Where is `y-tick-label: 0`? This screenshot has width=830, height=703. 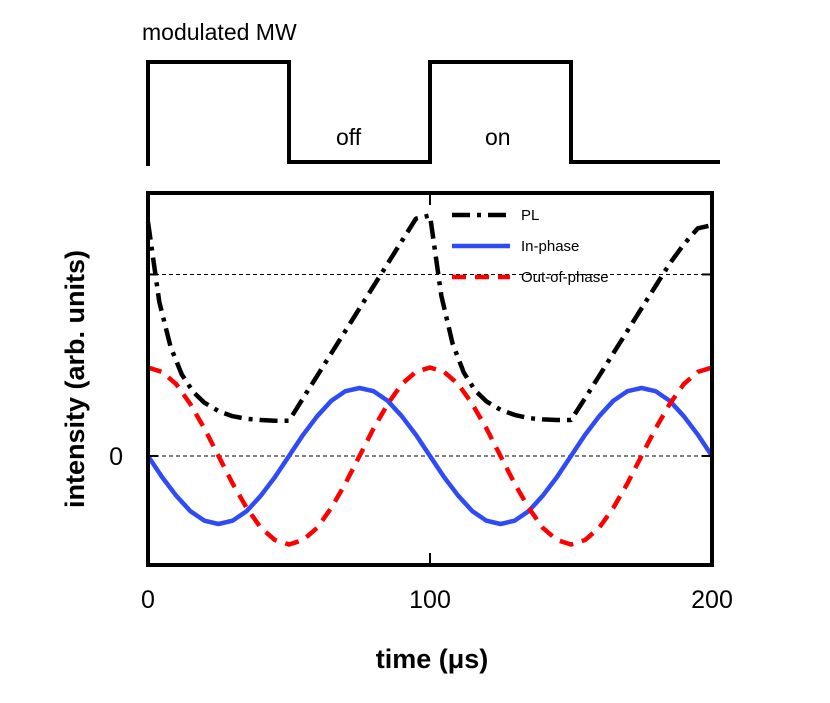
y-tick-label: 0 is located at coordinates (116, 457).